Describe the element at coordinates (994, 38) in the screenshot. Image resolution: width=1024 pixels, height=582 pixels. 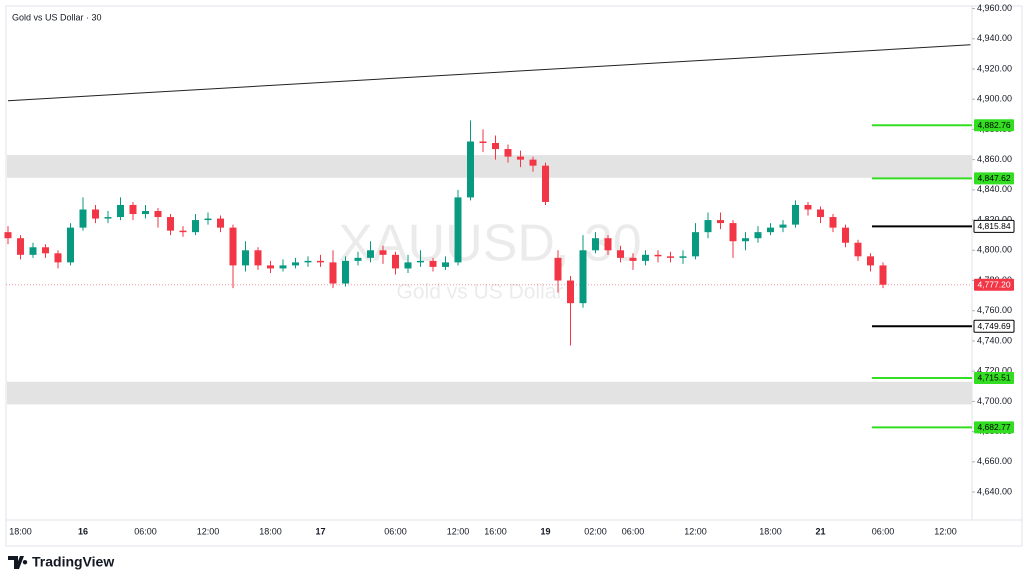
I see `y-tick-label: 4,940.00` at that location.